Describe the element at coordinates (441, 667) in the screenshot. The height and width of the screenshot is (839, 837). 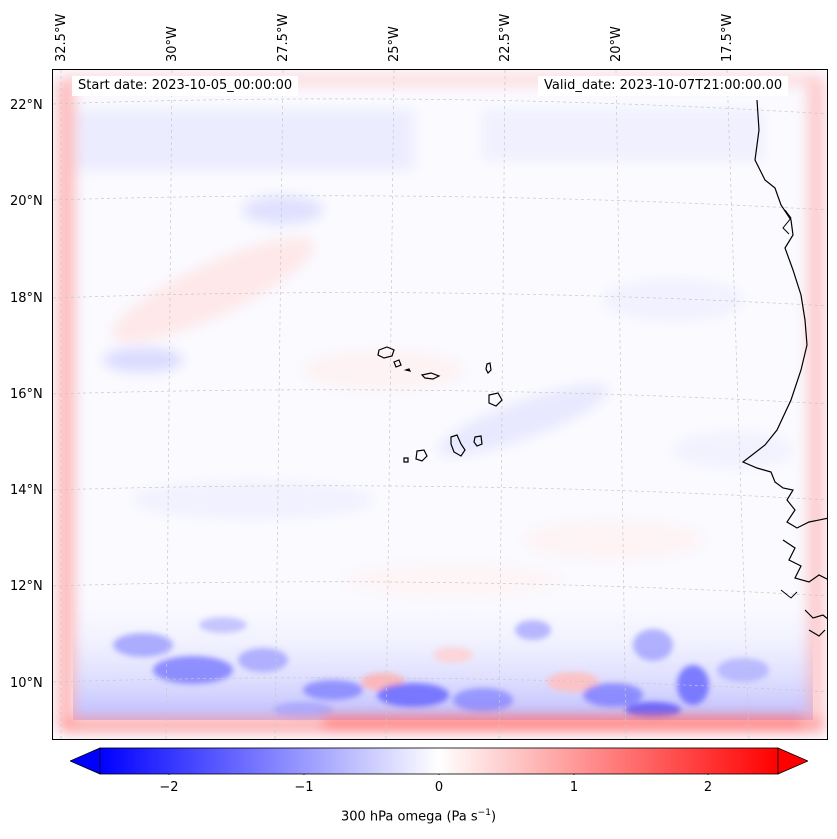
I see `southern-convective-cells` at that location.